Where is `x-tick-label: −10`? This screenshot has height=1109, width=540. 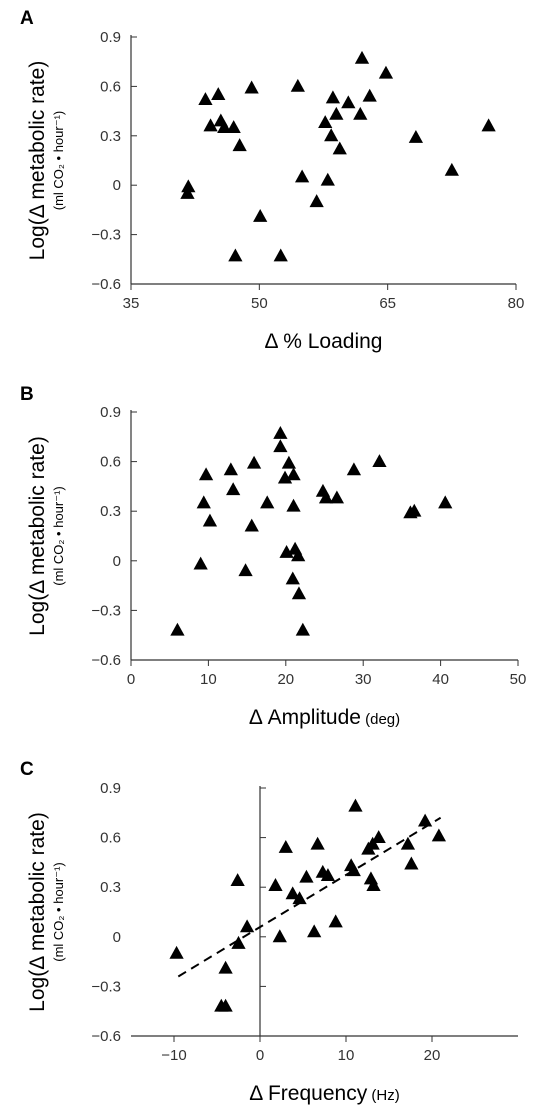
x-tick-label: −10 is located at coordinates (173, 1055).